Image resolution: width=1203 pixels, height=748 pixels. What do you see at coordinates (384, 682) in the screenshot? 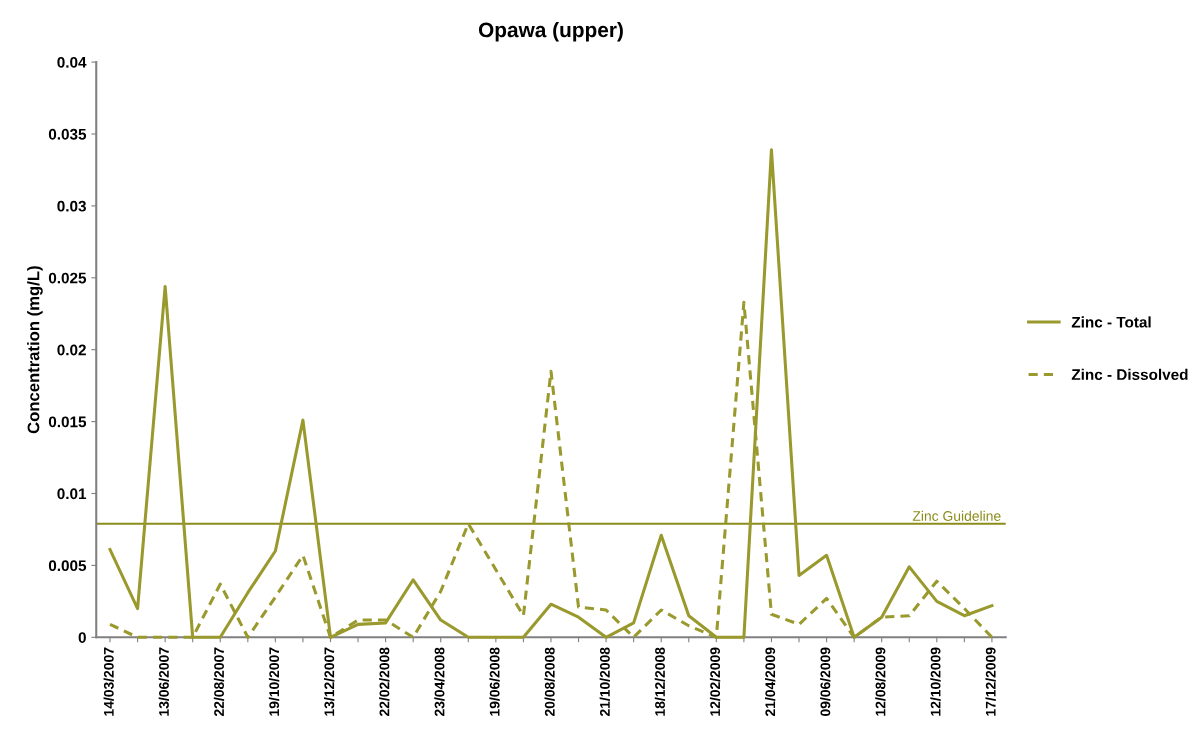
I see `x-tick-label: 22/02/2008` at bounding box center [384, 682].